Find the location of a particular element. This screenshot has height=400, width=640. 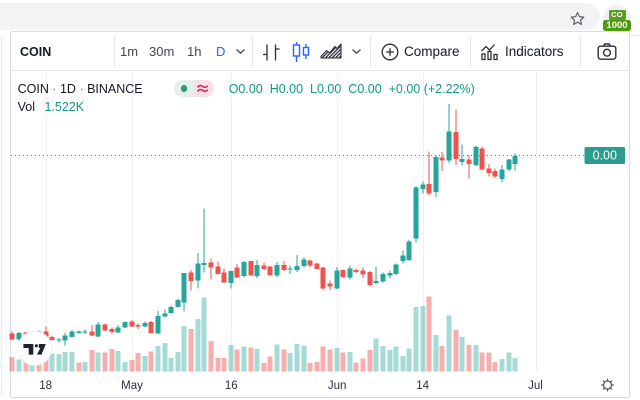

svg-text: May is located at coordinates (132, 386).